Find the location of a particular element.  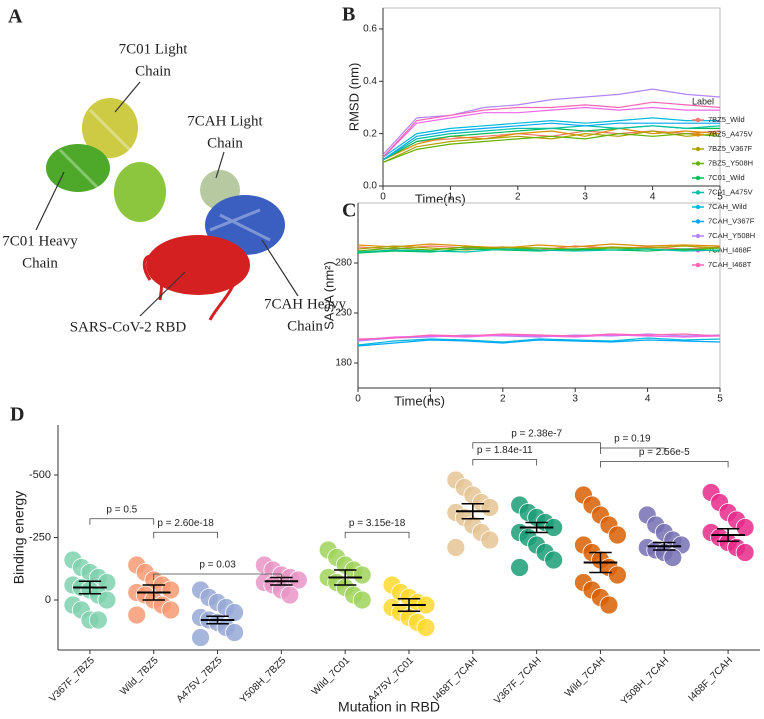

x-tick-label: Wild_7C01 is located at coordinates (331, 676).